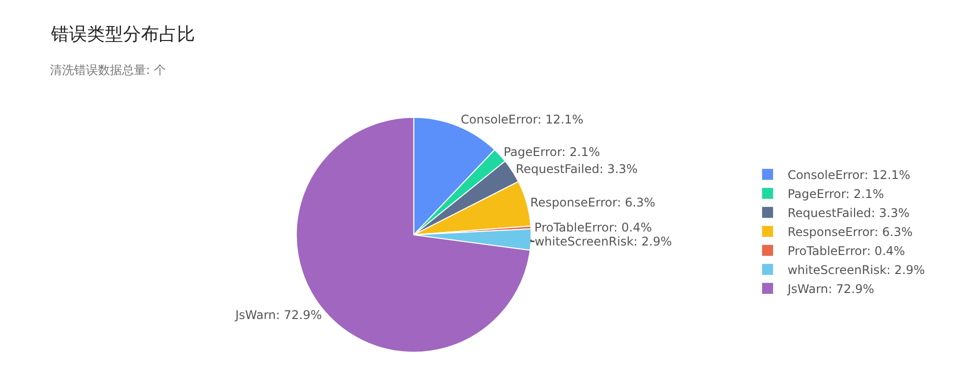  What do you see at coordinates (849, 175) in the screenshot?
I see `legend-label: ConsoleError: 12.1%` at bounding box center [849, 175].